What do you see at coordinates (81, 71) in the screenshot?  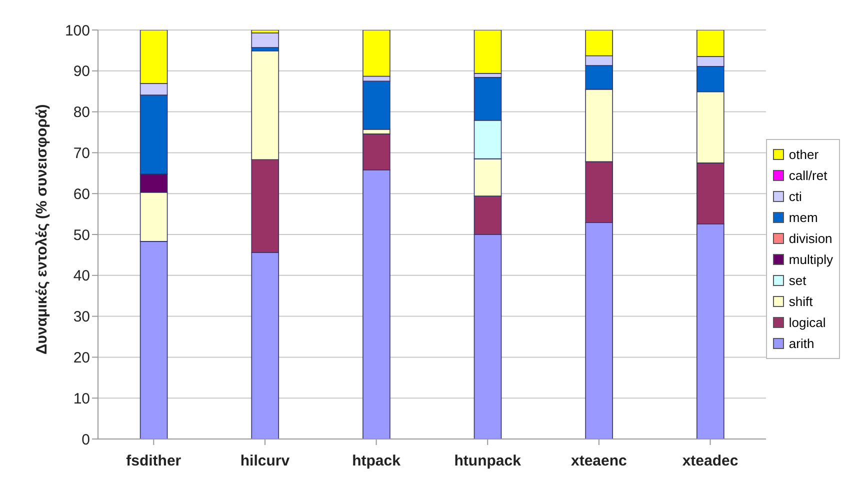 I see `y-tick-label: 90` at bounding box center [81, 71].